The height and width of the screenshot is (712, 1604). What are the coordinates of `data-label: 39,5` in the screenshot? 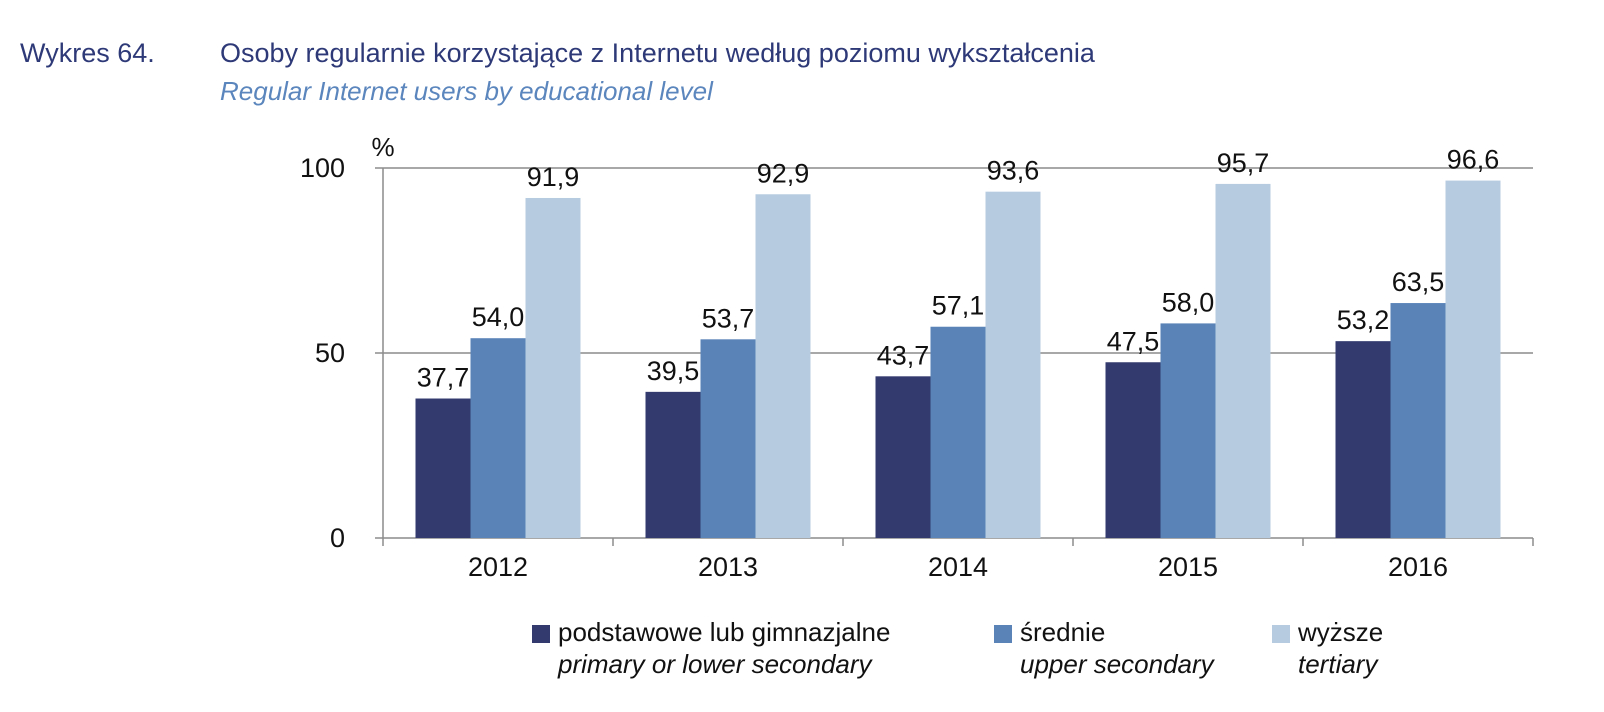 It's located at (673, 371).